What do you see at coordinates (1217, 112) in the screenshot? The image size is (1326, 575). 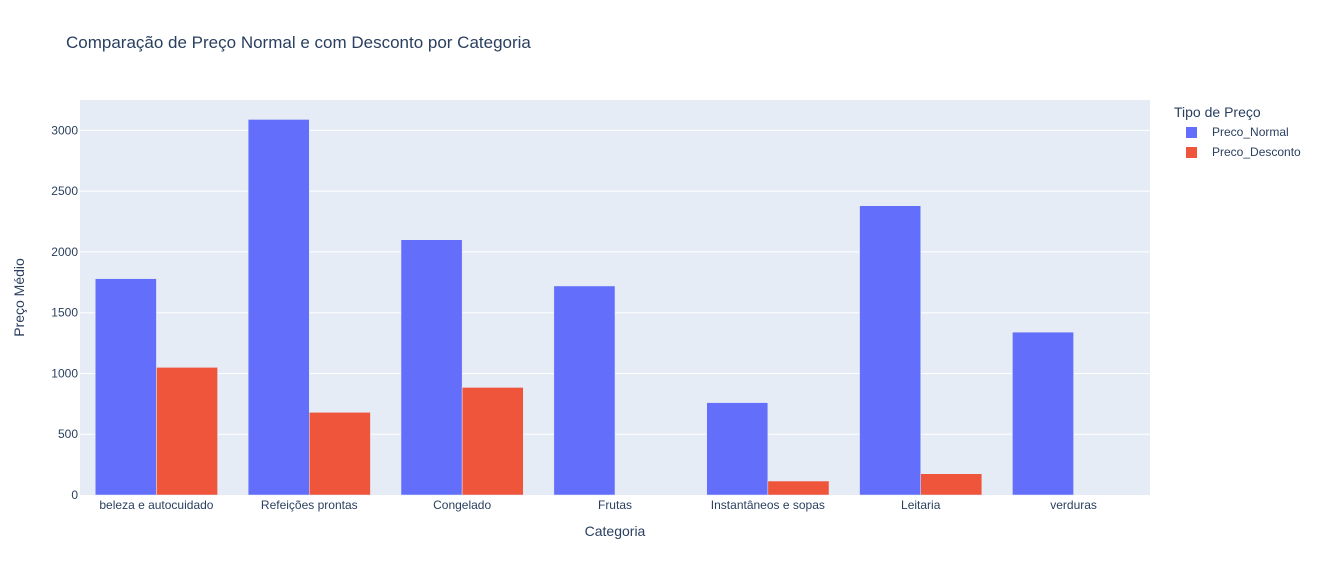 I see `legend-title: Tipo de Preço` at bounding box center [1217, 112].